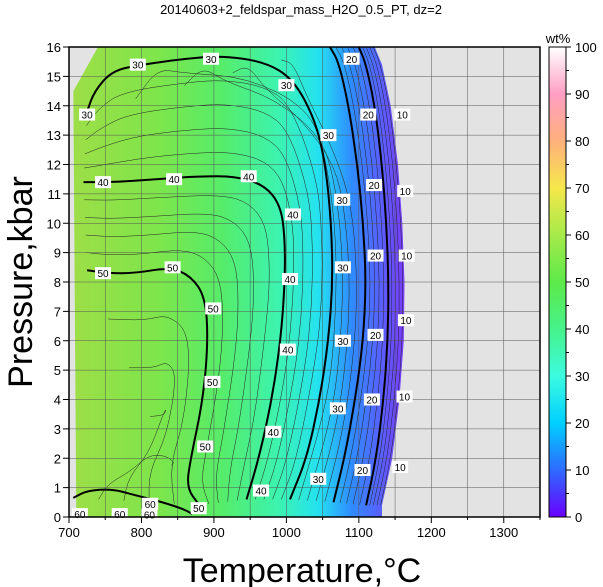 This screenshot has height=587, width=603. Describe the element at coordinates (582, 282) in the screenshot. I see `colorbar-tick-label: 50` at that location.